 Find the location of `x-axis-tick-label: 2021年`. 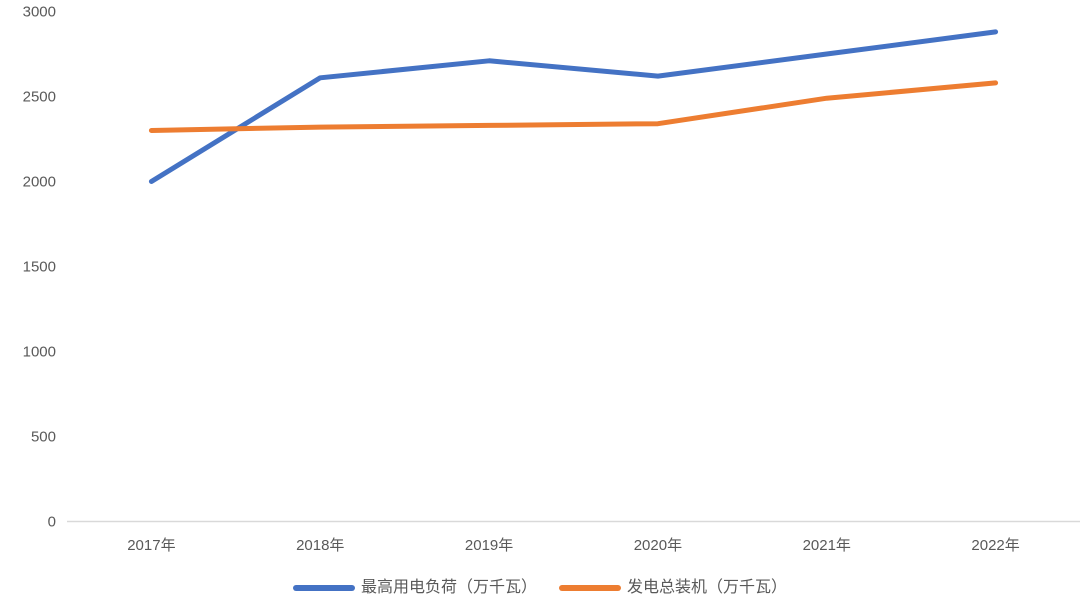

x-axis-tick-label: 2021年 is located at coordinates (827, 545).